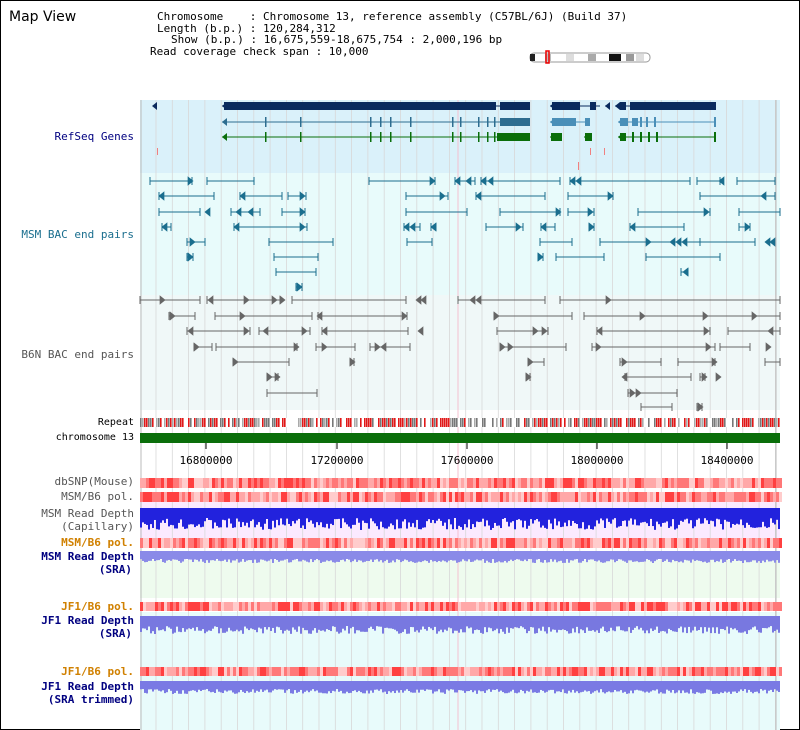  What do you see at coordinates (82, 520) in the screenshot?
I see `track-label-msm-read-depth-capillary: MSM Read Depth (Capillary)` at bounding box center [82, 520].